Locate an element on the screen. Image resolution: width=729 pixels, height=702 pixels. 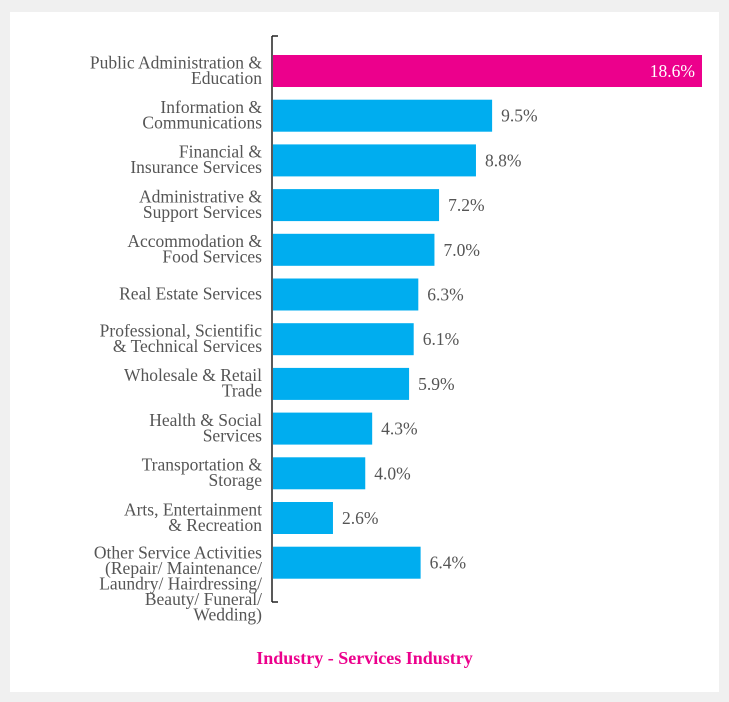
category-label-4: Administrative & Support Services is located at coordinates (200, 204).